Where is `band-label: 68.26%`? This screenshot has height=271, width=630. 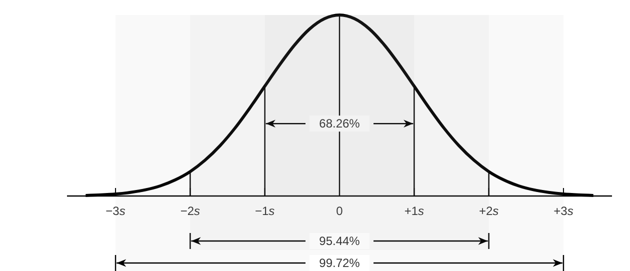
band-label: 68.26% is located at coordinates (339, 123).